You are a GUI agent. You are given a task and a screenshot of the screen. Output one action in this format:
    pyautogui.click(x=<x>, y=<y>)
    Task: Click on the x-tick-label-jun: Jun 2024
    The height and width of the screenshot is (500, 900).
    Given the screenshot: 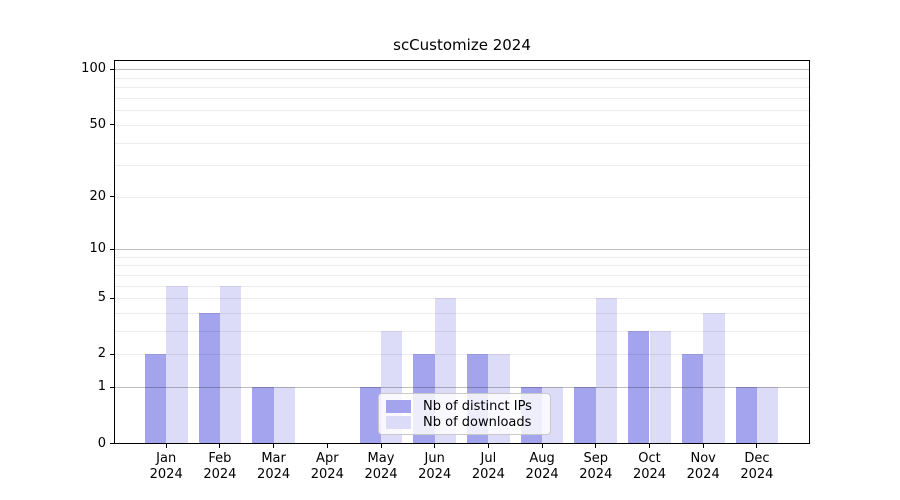 What is the action you would take?
    pyautogui.click(x=435, y=466)
    